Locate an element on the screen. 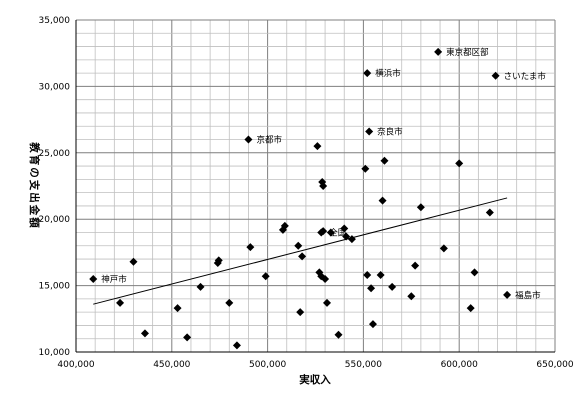 Image resolution: width=573 pixels, height=396 pixels. point-label: 京都市 is located at coordinates (269, 140).